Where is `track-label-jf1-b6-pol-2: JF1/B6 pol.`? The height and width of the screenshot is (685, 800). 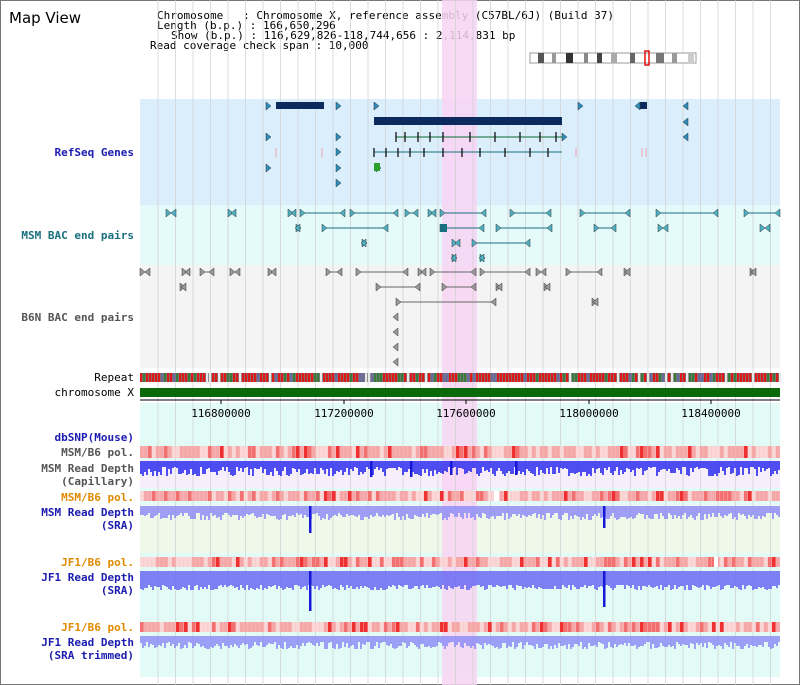 track-label-jf1-b6-pol-2: JF1/B6 pol. is located at coordinates (97, 627).